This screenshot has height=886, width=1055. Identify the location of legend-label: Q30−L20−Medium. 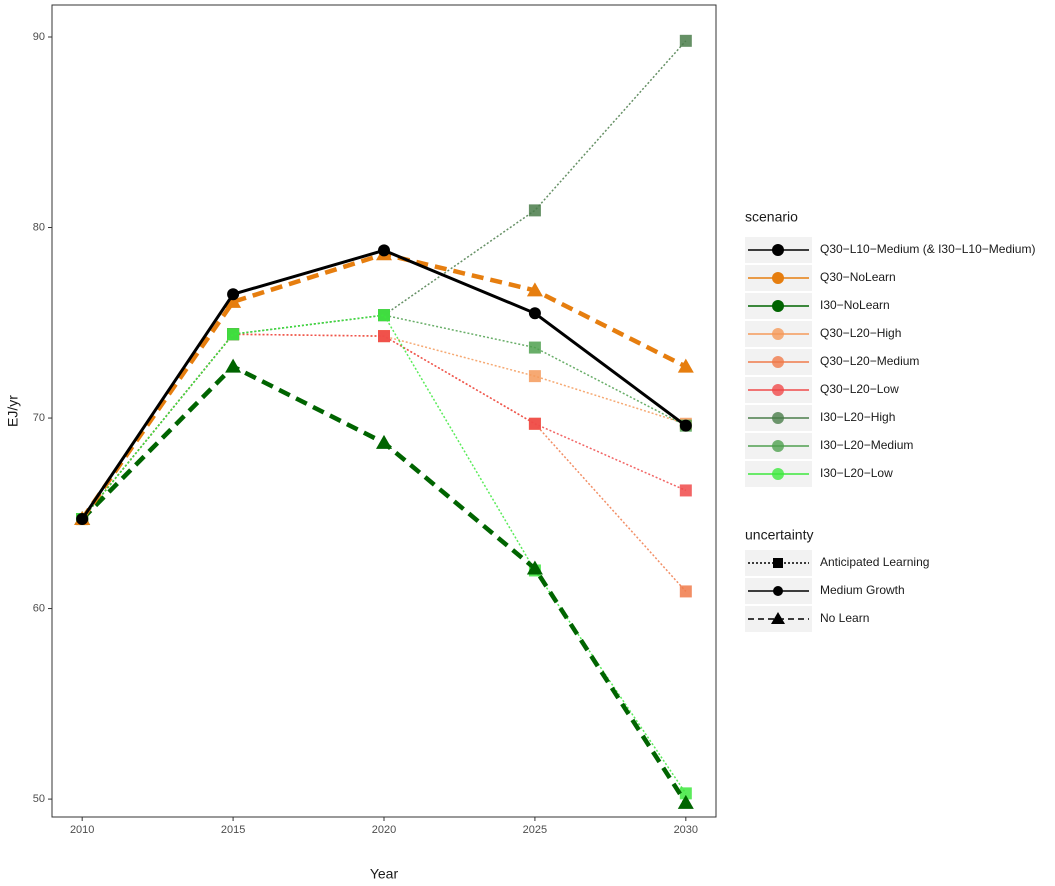
(869, 361).